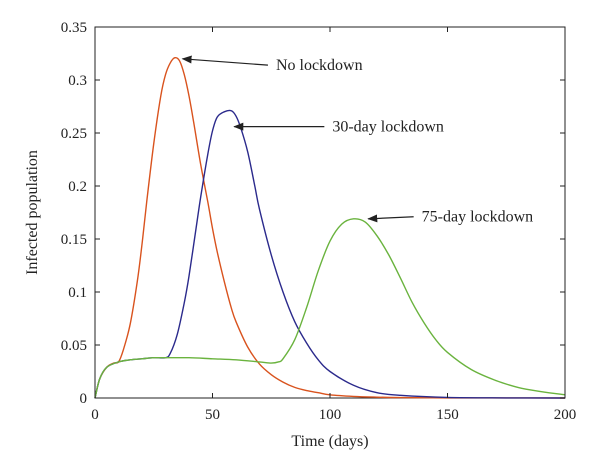  I want to click on y-tick-label: 0.15, so click(74, 240).